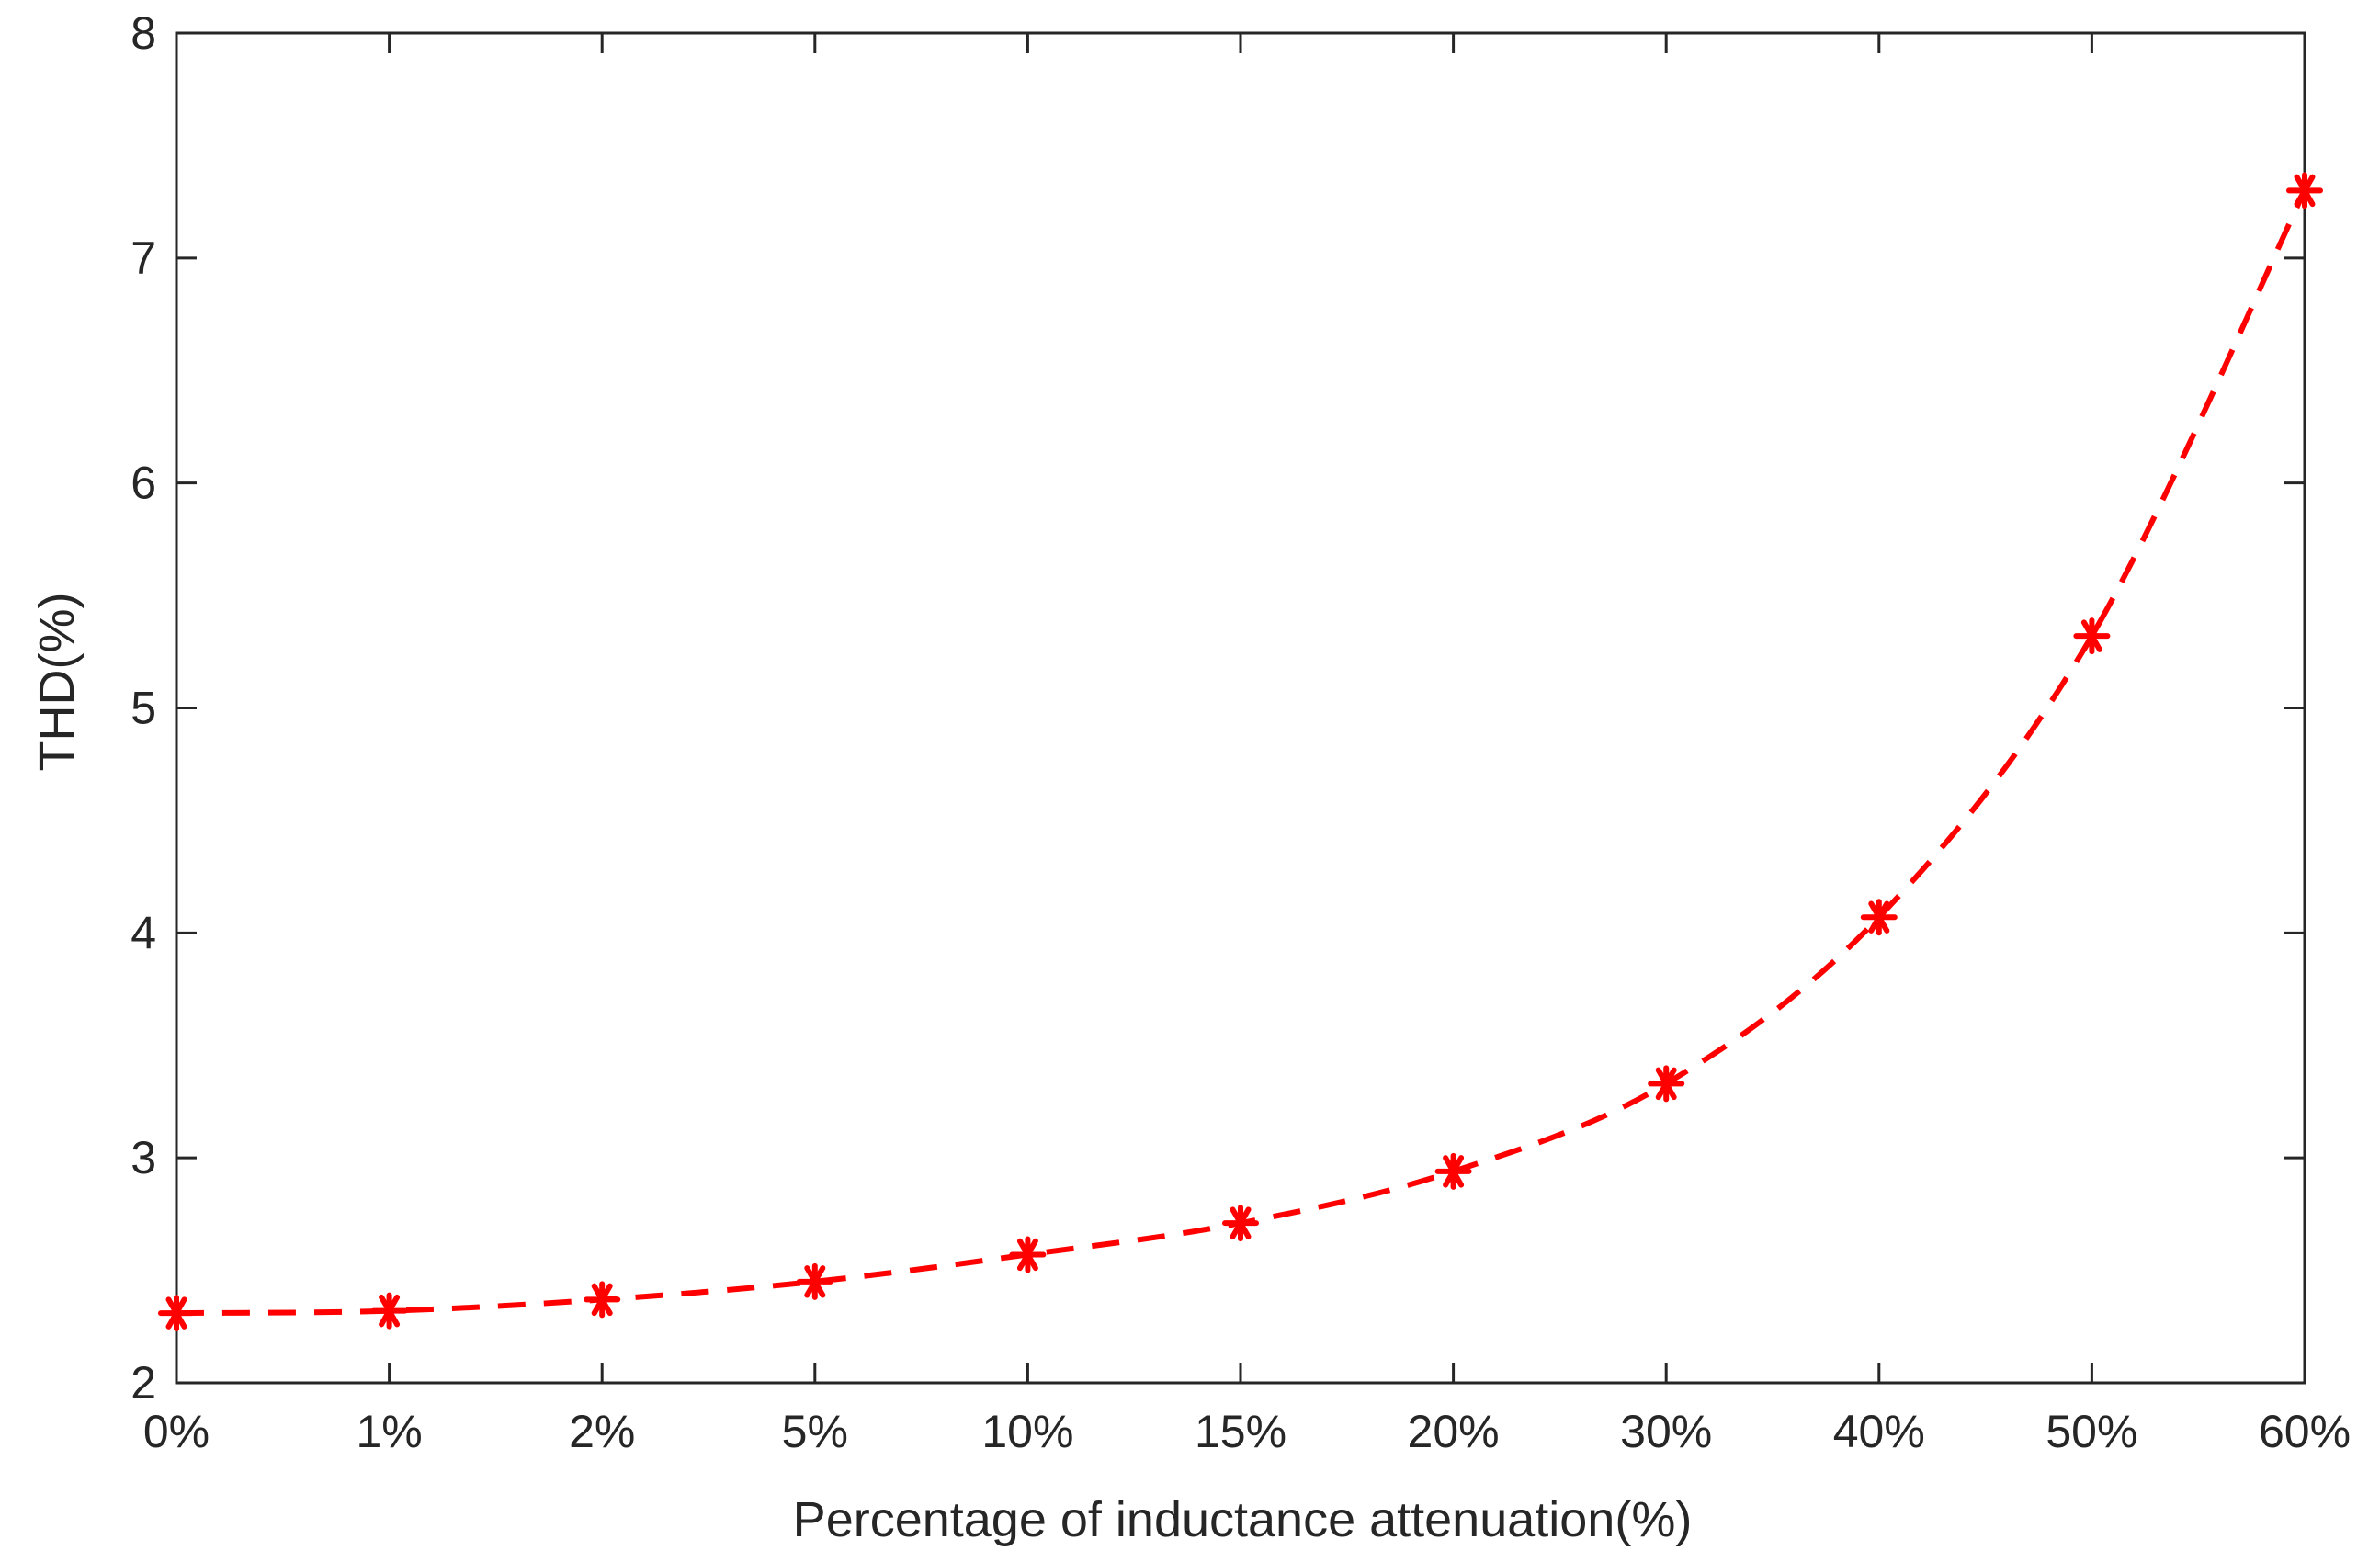 The image size is (2380, 1562). I want to click on x-tick-label: 1%, so click(389, 1431).